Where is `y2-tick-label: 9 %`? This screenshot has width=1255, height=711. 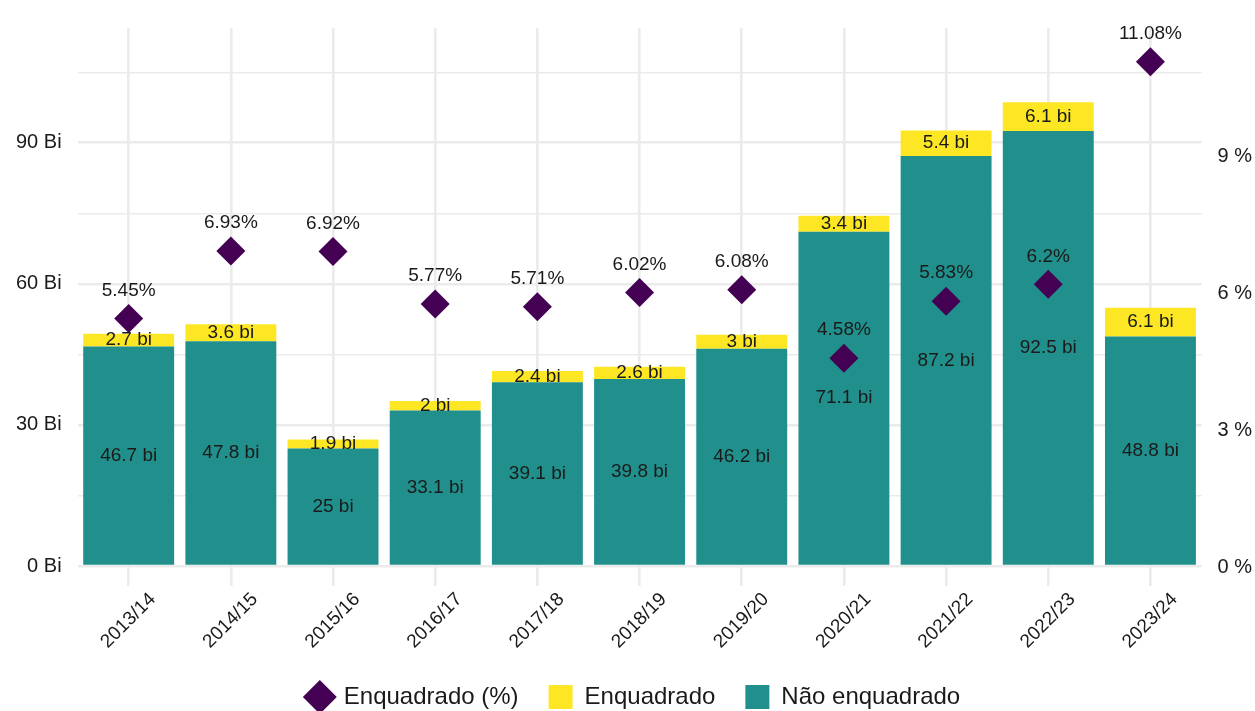
y2-tick-label: 9 % is located at coordinates (1235, 155).